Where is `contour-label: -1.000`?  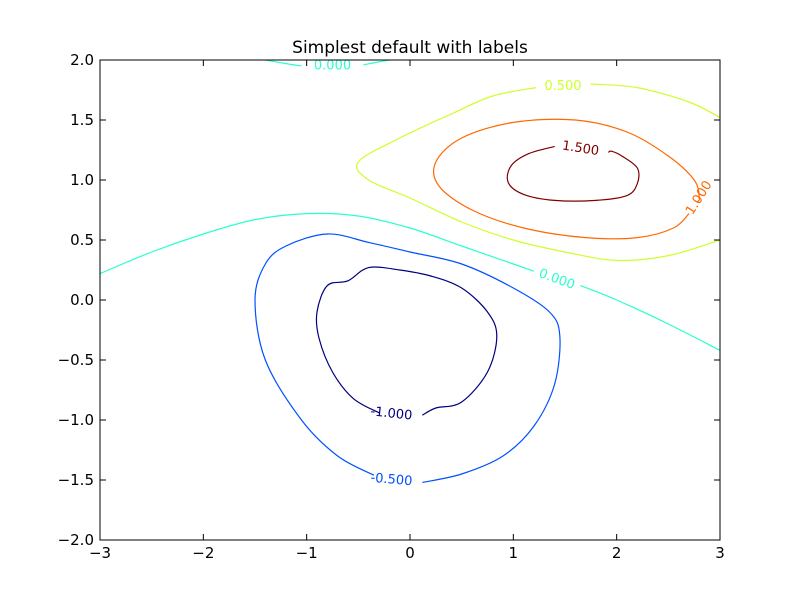 contour-label: -1.000 is located at coordinates (391, 413).